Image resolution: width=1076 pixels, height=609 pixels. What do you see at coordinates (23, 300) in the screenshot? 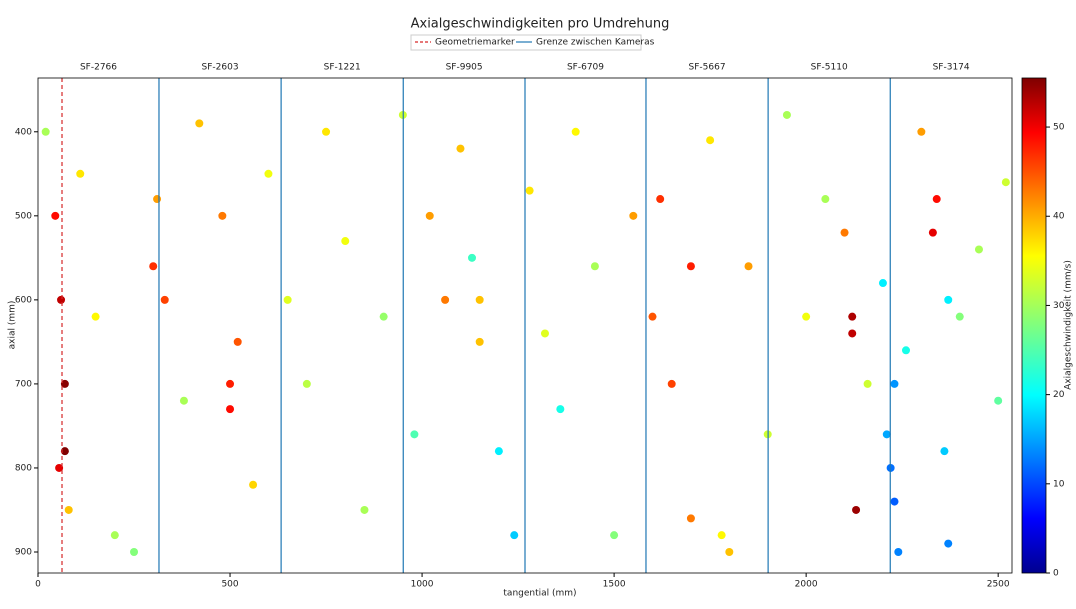
I see `y-tick-label: 600` at bounding box center [23, 300].